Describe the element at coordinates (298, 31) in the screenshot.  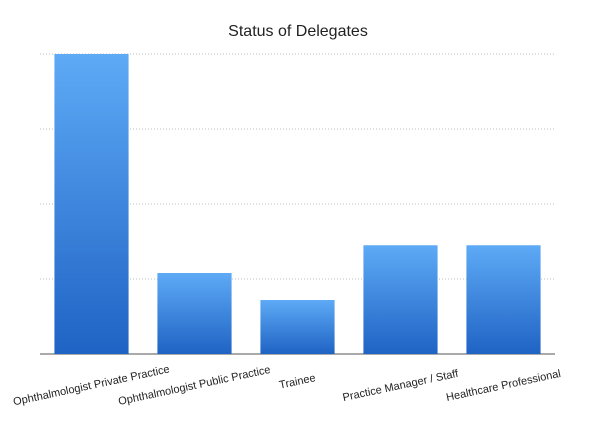
I see `chart-title: Status of Delegates` at that location.